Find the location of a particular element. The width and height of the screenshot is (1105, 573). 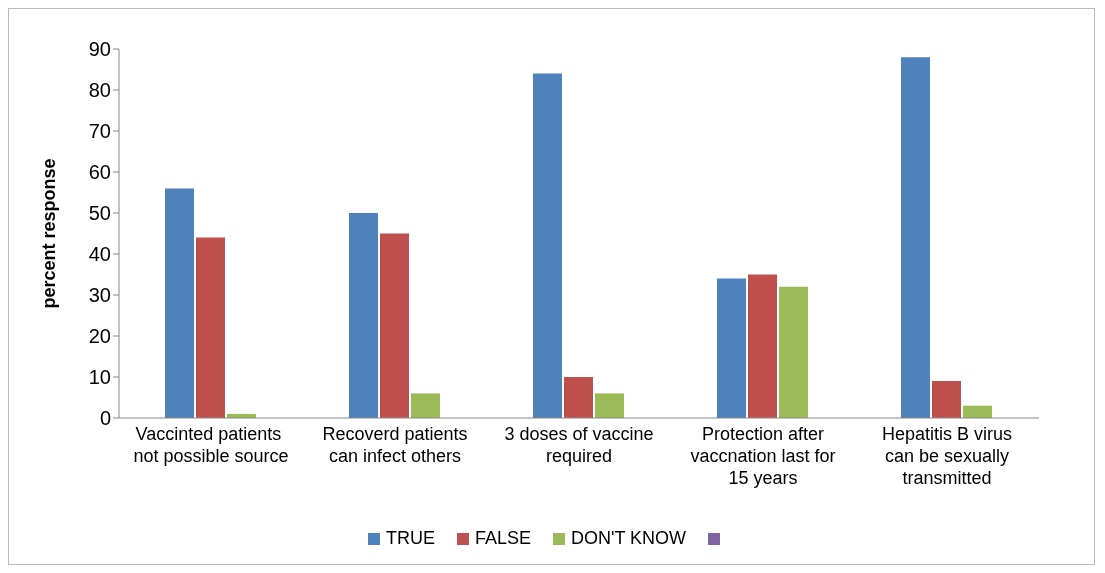

x-tick-label: Protection after vaccnation last for 15 years is located at coordinates (763, 456).